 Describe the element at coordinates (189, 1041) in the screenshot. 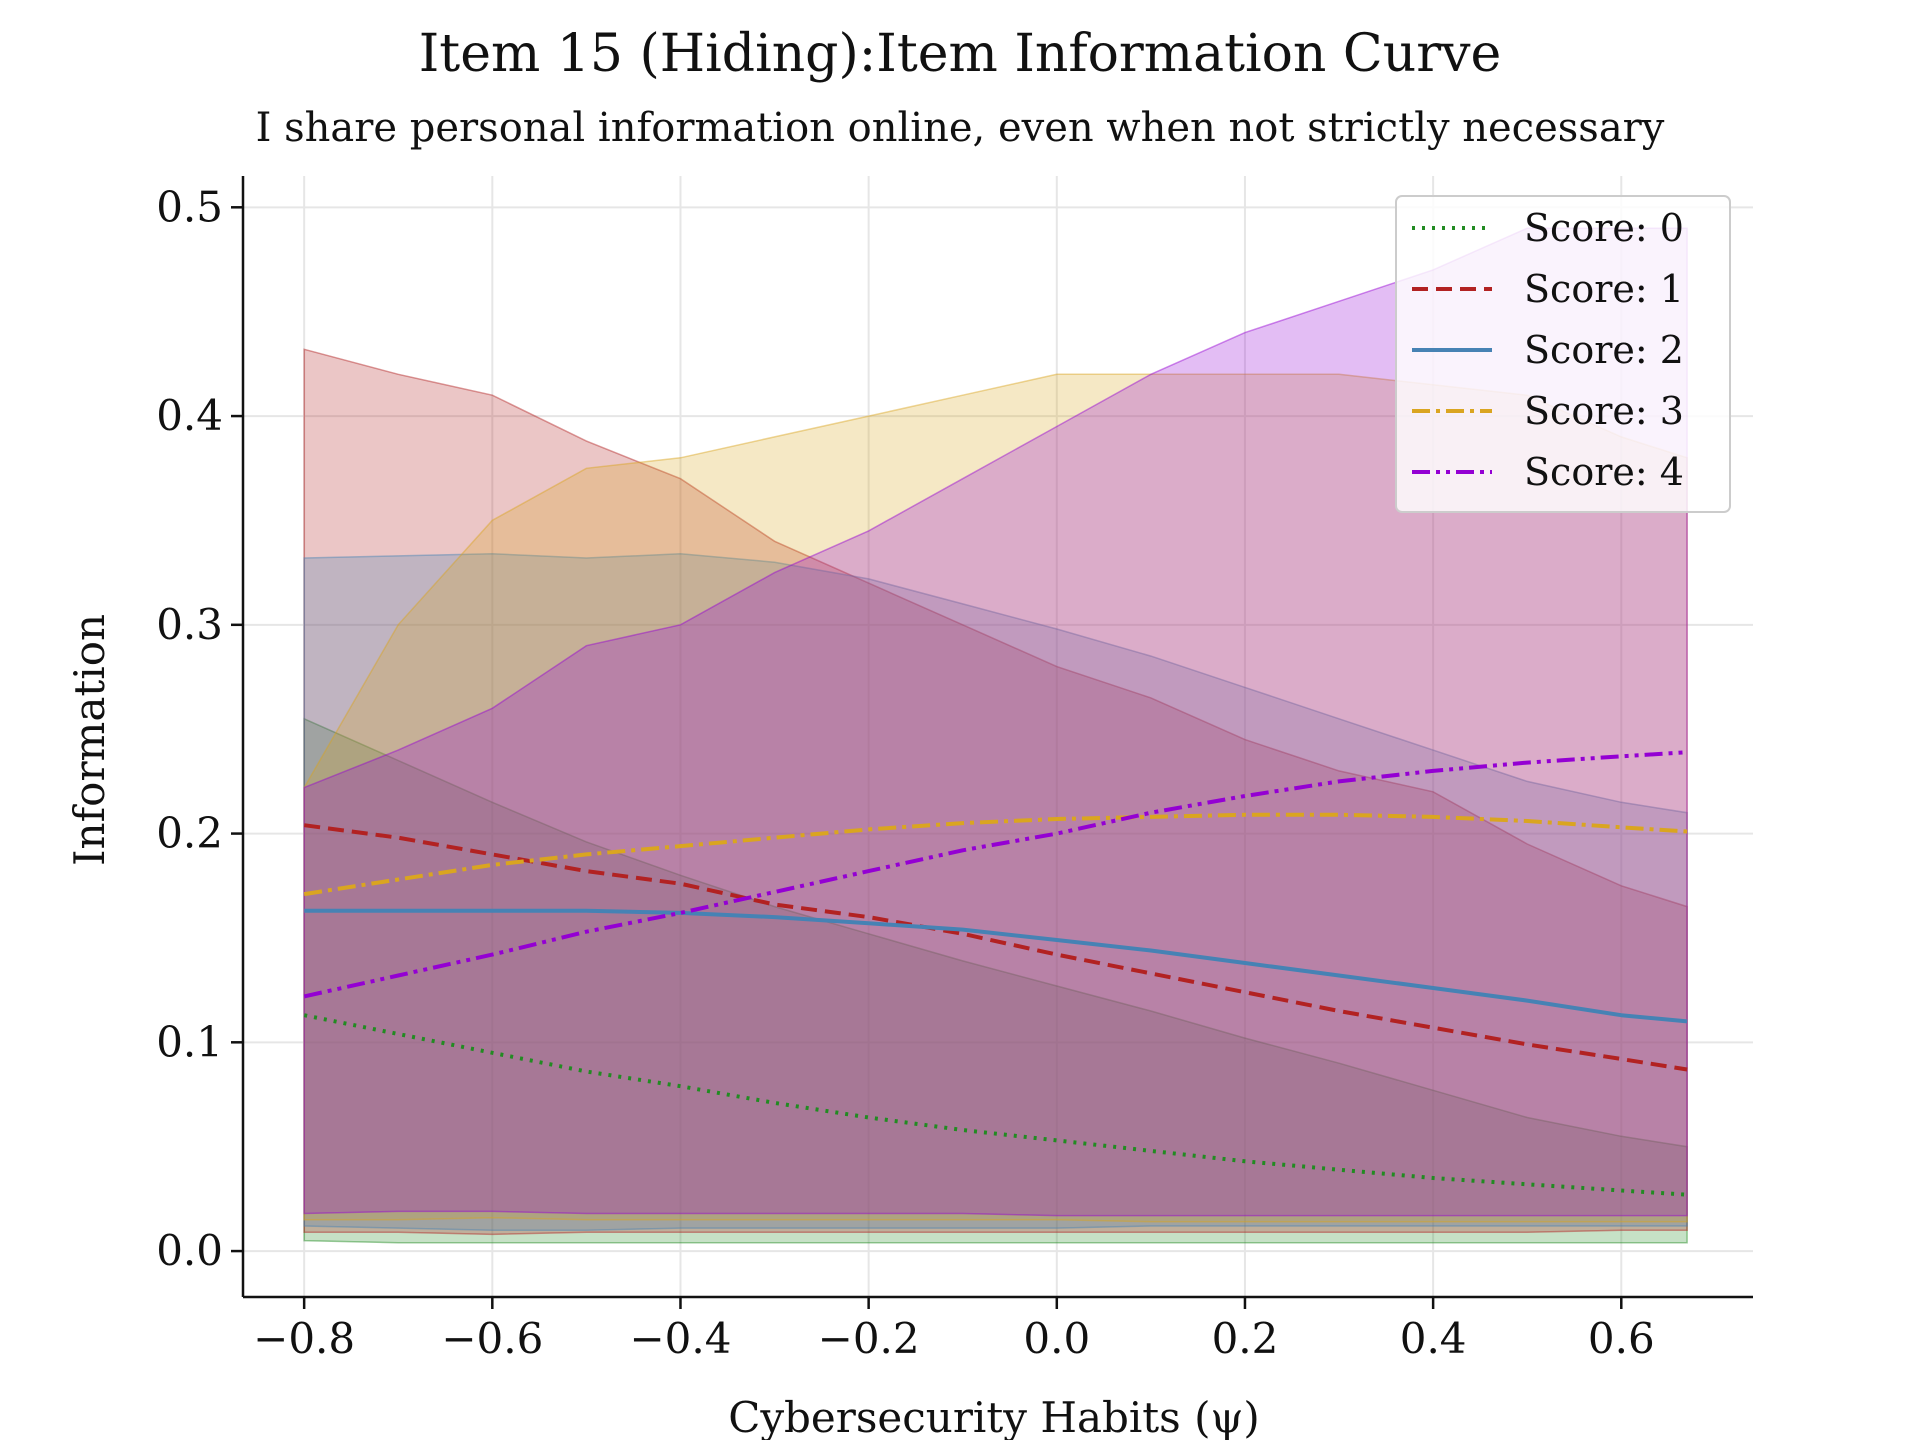

I see `y-tick-label: 0.1` at that location.